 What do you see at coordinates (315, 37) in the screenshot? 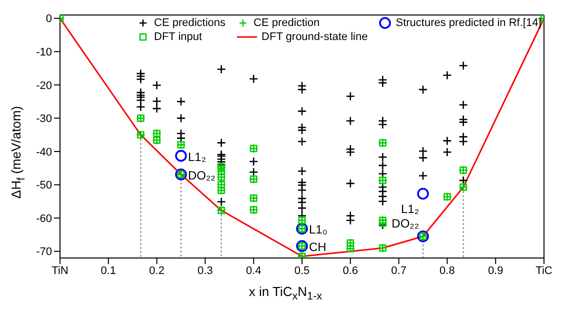
I see `legend-label: DFT ground-state line` at bounding box center [315, 37].